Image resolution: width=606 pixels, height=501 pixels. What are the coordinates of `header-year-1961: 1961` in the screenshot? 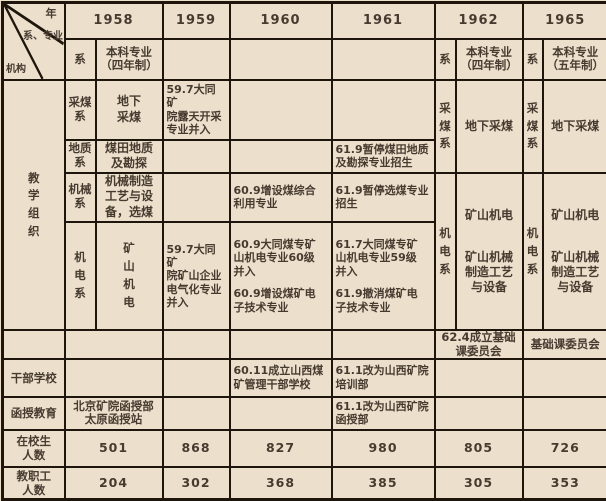 It's located at (383, 21).